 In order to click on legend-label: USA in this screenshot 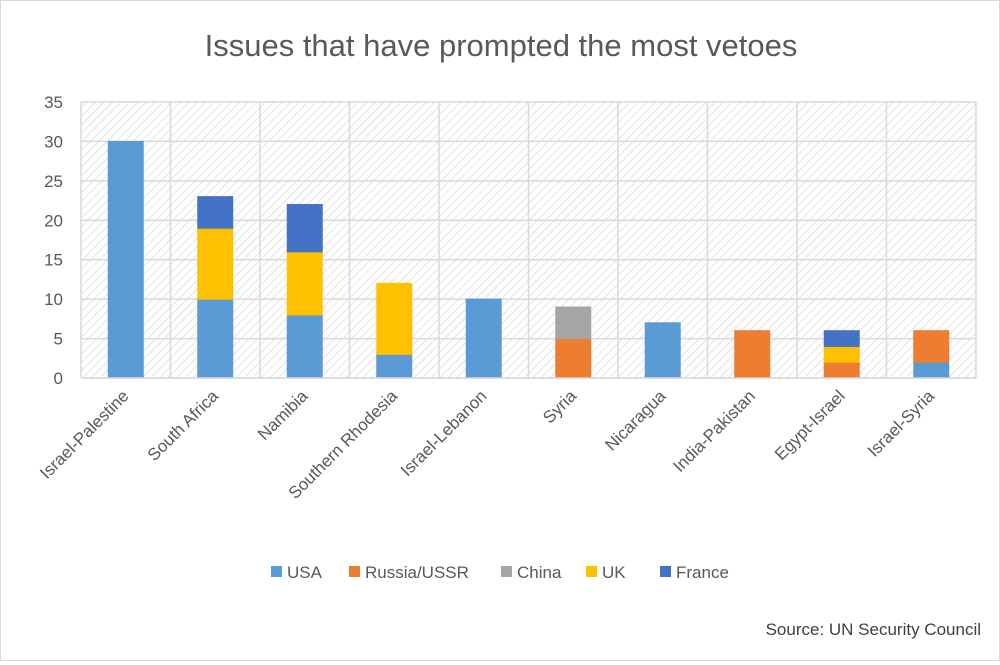, I will do `click(305, 572)`.